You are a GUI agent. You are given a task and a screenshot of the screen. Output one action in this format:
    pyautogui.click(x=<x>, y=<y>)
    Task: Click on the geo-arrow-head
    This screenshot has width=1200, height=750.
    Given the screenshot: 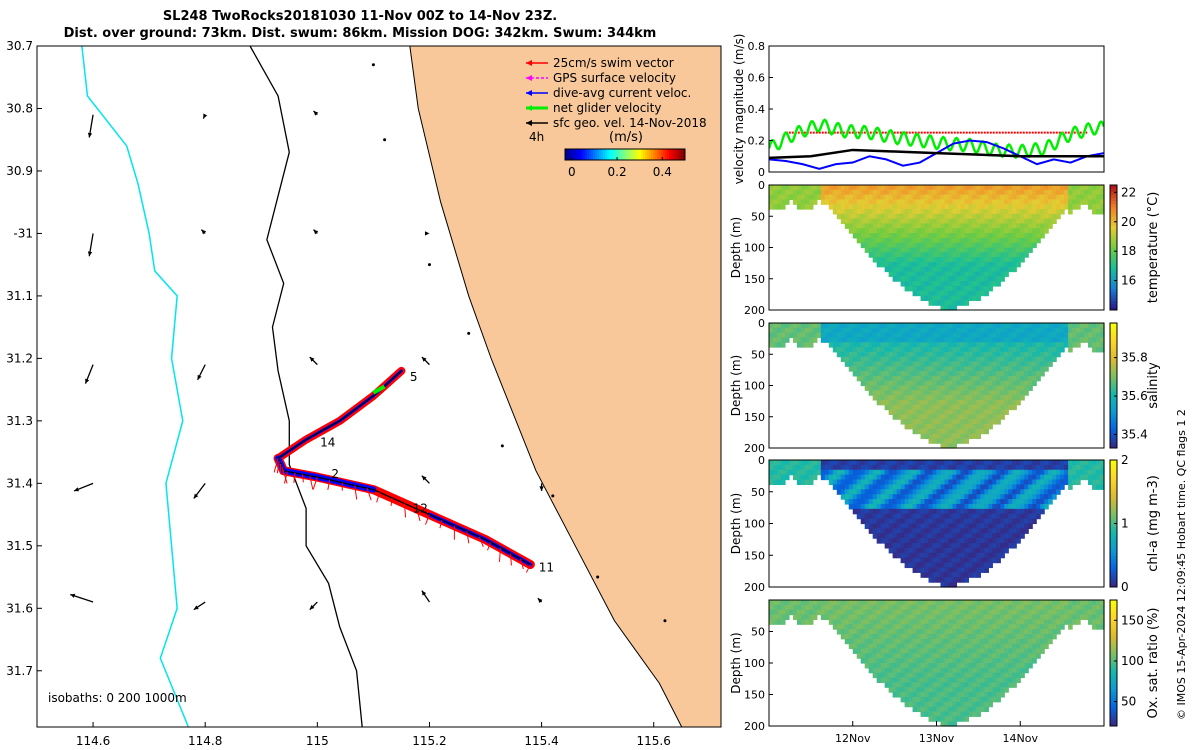 What is the action you would take?
    pyautogui.click(x=199, y=377)
    